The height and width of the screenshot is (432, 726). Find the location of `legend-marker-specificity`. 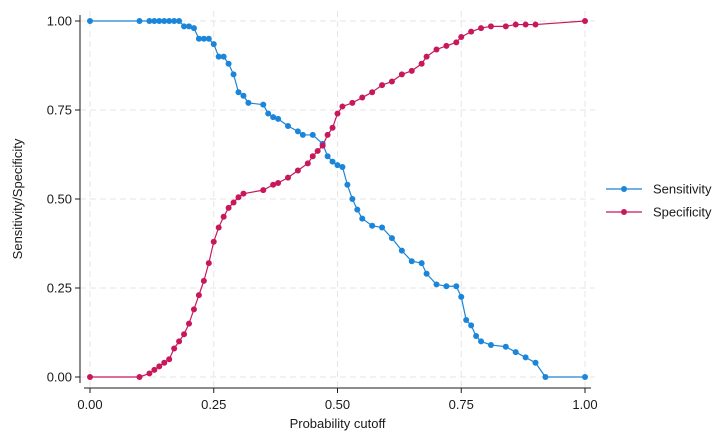

legend-marker-specificity is located at coordinates (624, 212).